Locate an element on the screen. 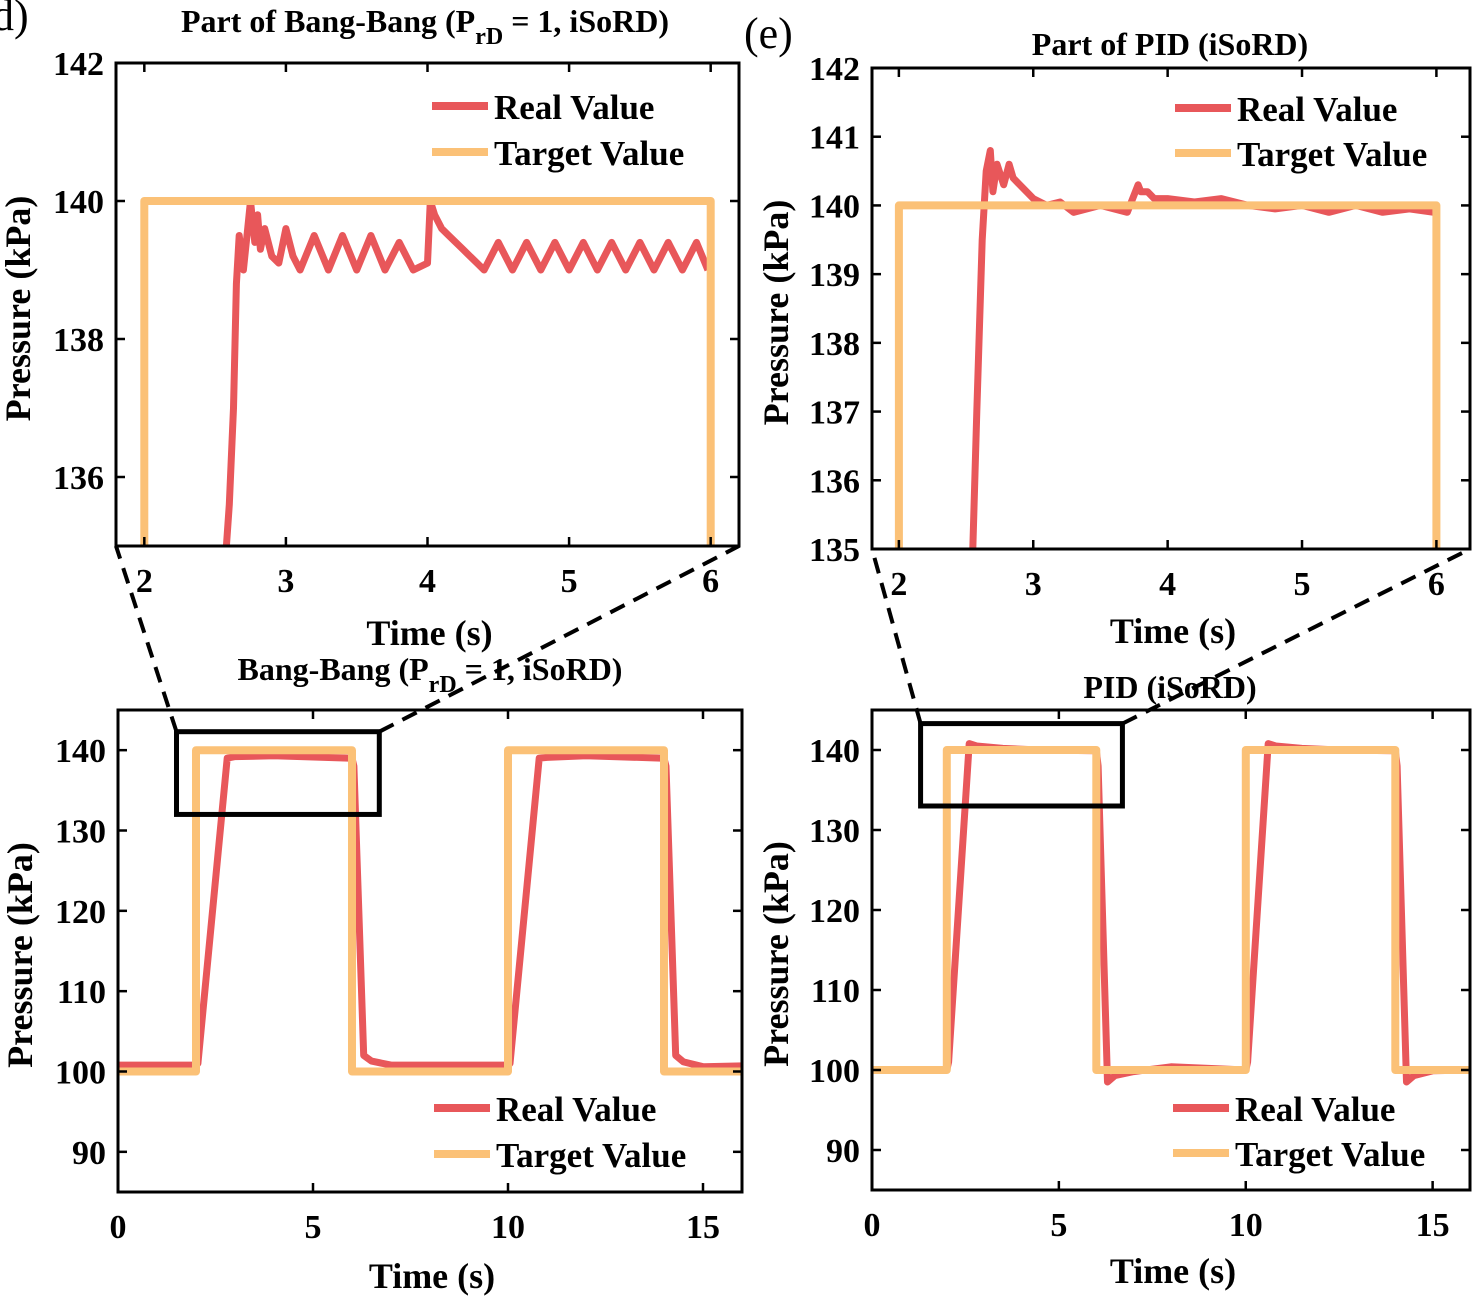  chart-title-main: Part of Bang-Bang (P is located at coordinates (328, 21).